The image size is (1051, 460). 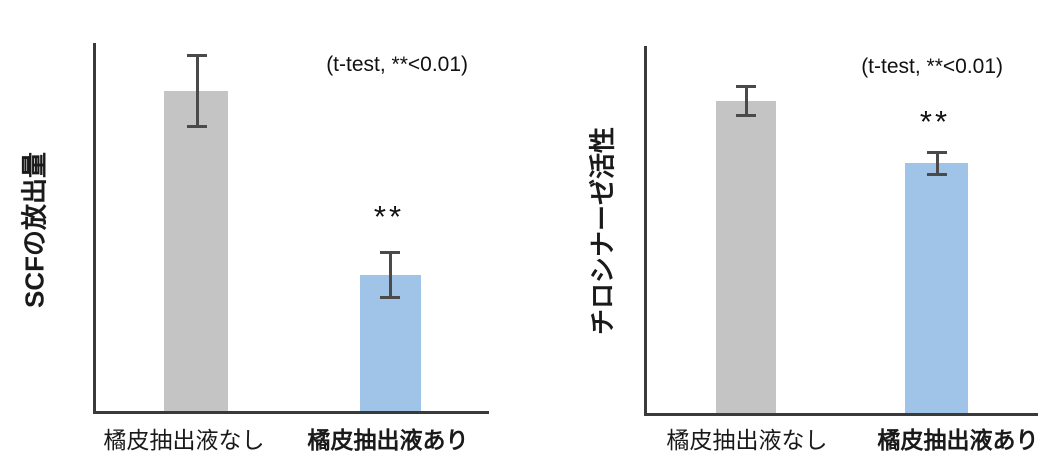 I want to click on y-axis-label: SCFの放出量, so click(x=34, y=230).